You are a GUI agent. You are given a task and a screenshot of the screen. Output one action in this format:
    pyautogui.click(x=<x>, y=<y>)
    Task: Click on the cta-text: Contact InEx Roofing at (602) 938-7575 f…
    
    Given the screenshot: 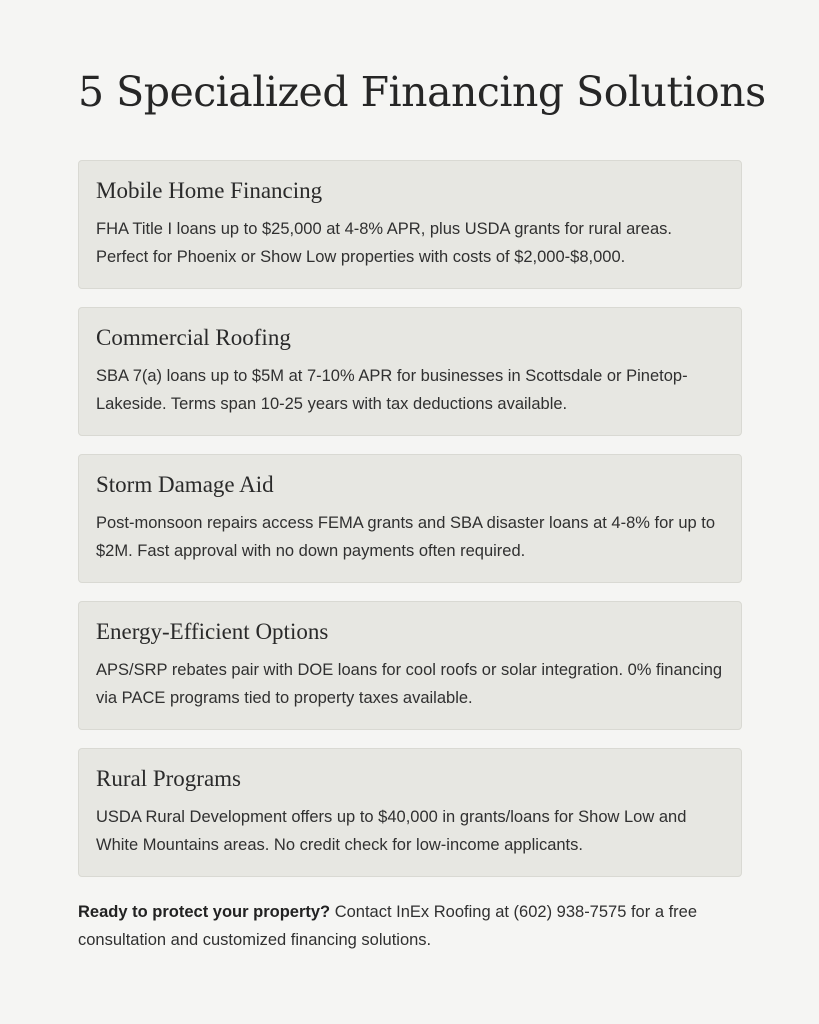 What is the action you would take?
    pyautogui.click(x=388, y=926)
    